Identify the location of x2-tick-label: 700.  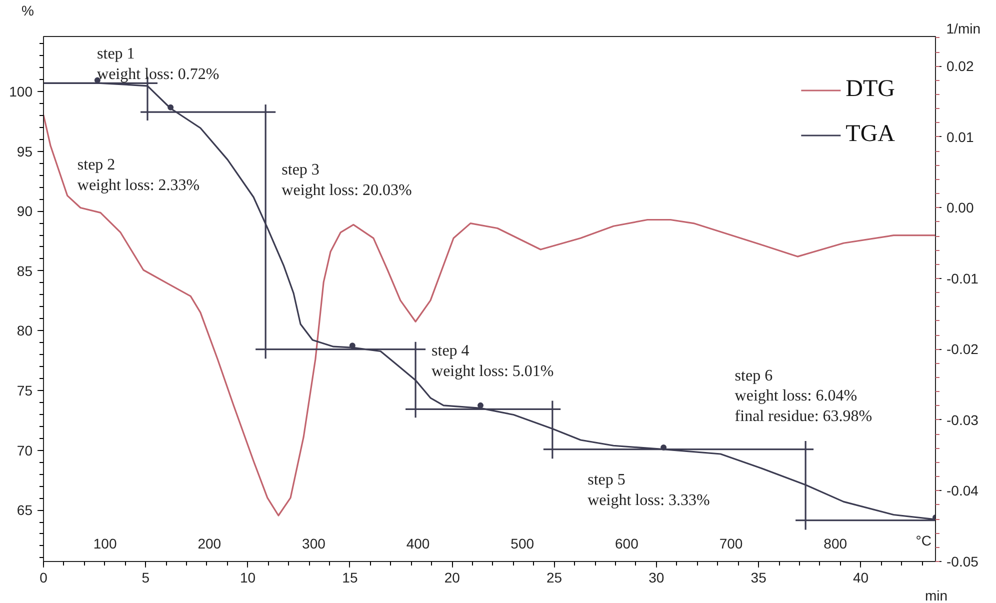
(731, 543).